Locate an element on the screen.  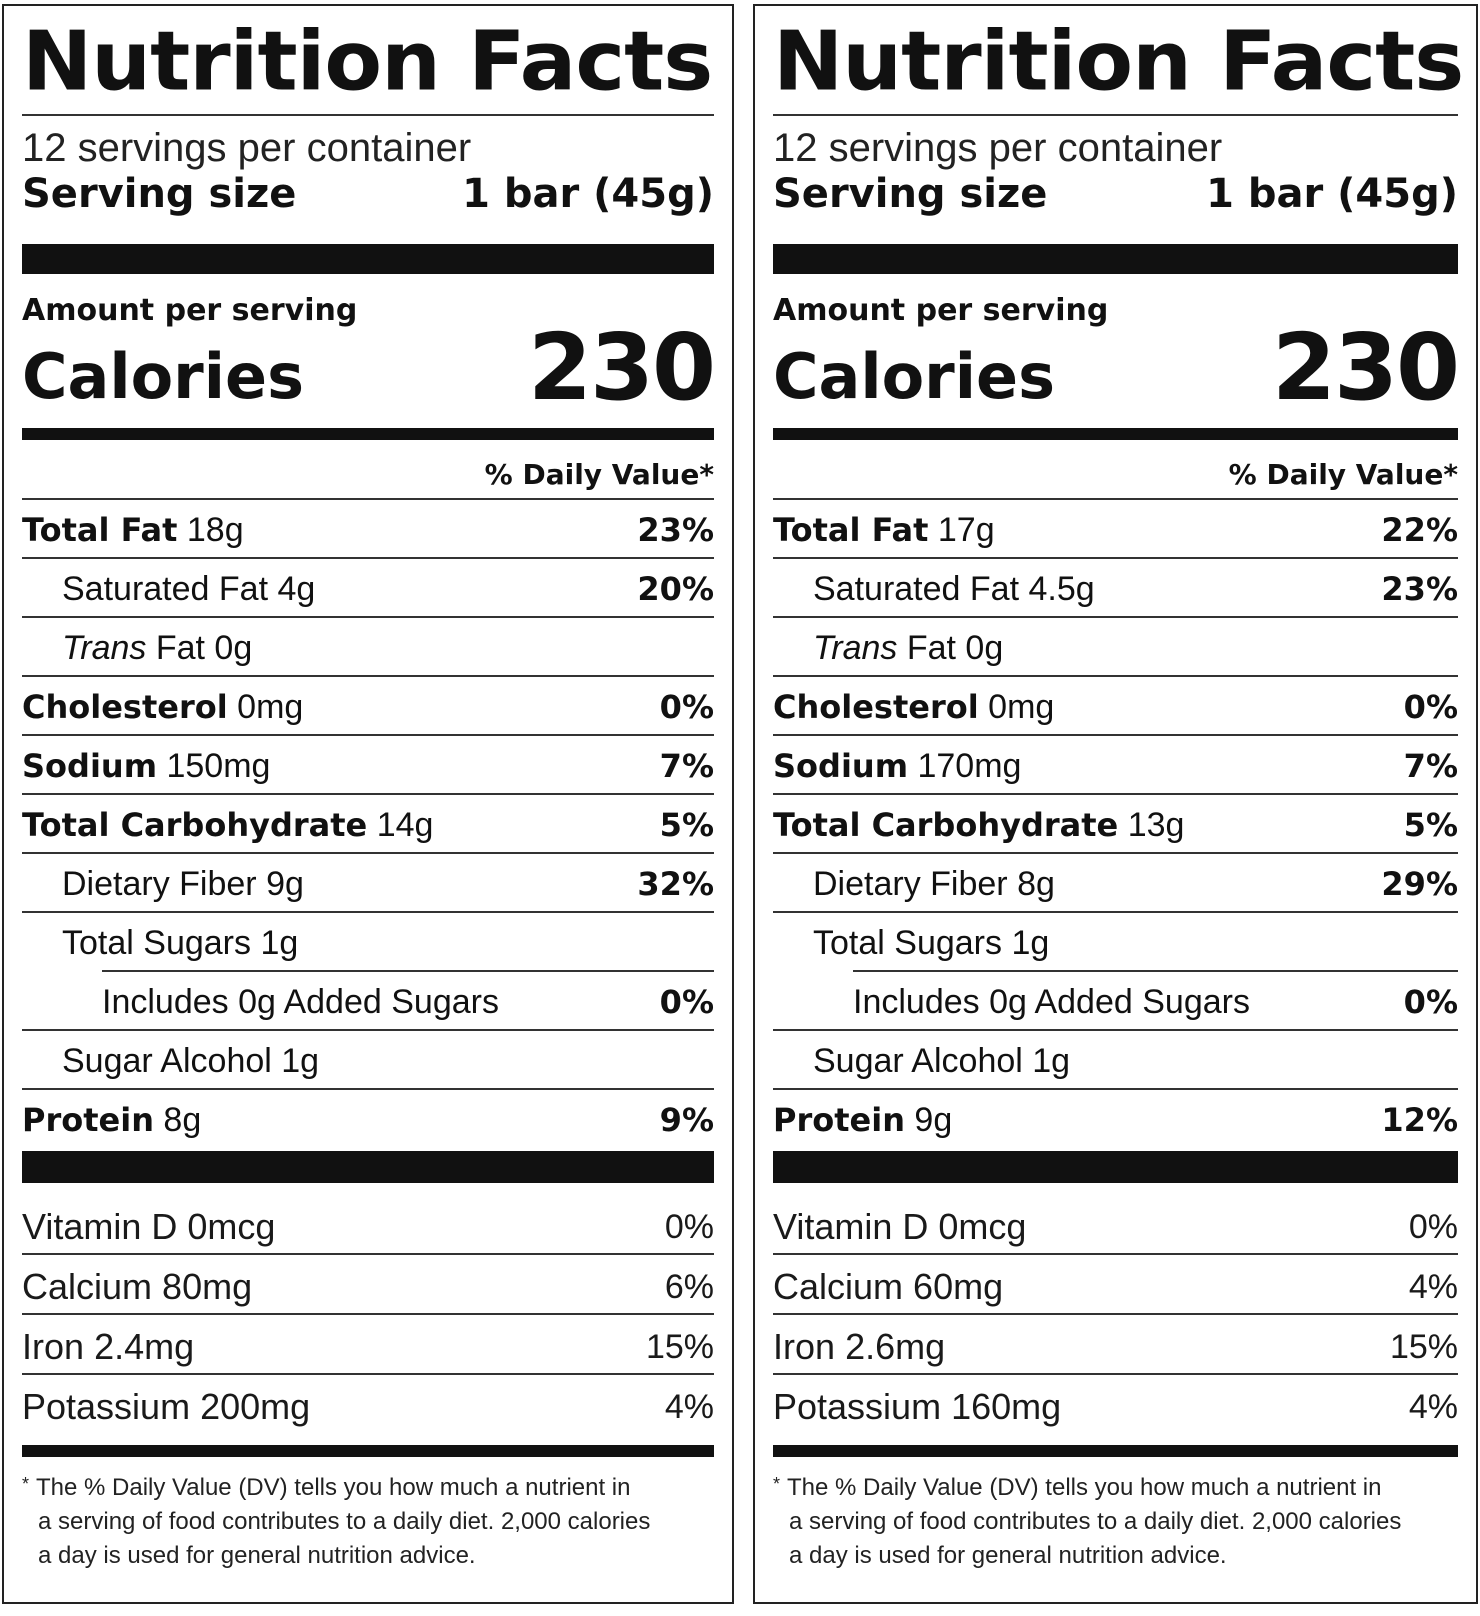
nutrient-amount: 4.5g is located at coordinates (1061, 588).